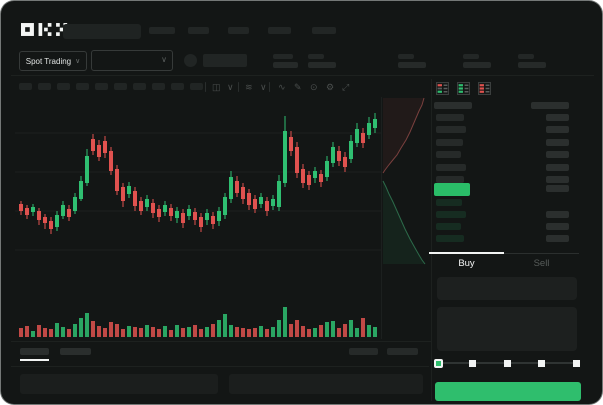 The image size is (603, 405). What do you see at coordinates (484, 88) in the screenshot?
I see `orderbook-asks-icon` at bounding box center [484, 88].